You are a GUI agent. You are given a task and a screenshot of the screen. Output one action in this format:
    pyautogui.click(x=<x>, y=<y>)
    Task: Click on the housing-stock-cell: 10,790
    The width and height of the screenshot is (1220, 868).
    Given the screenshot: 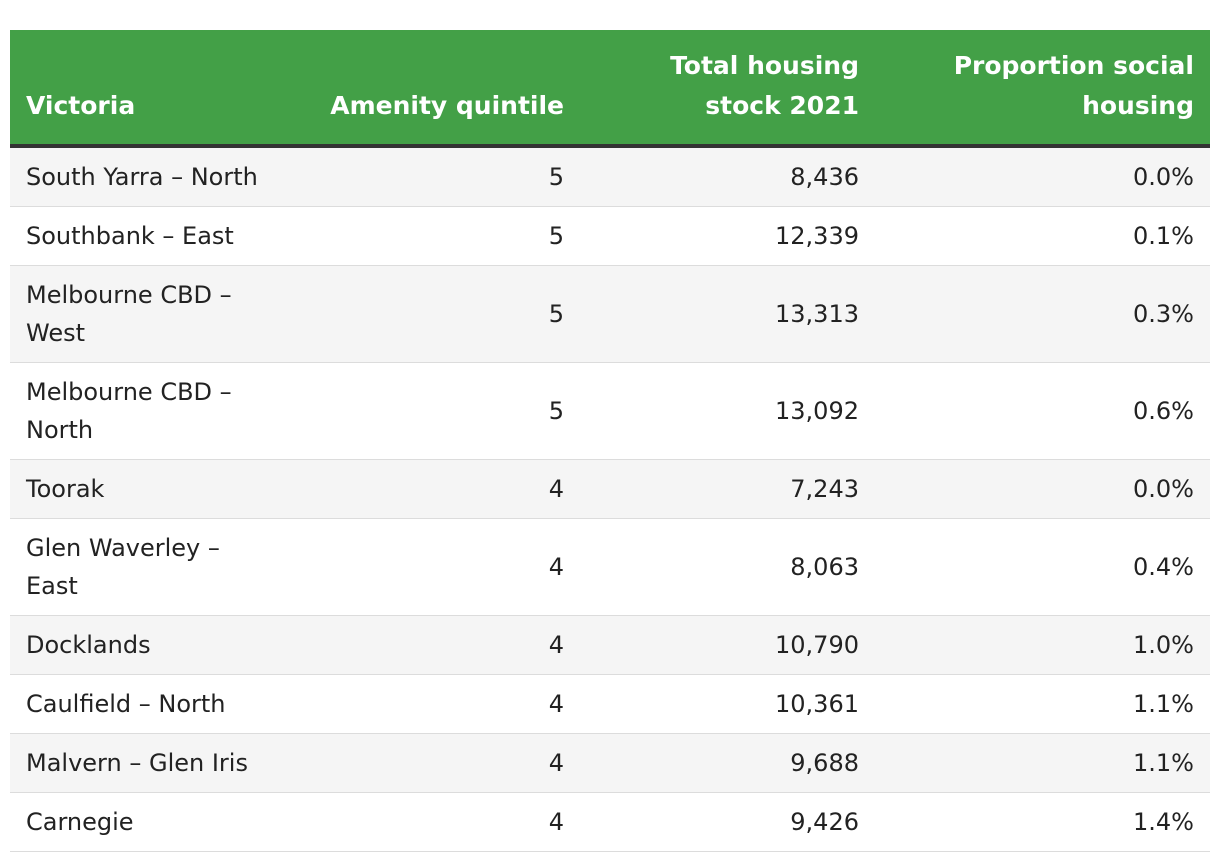 What is the action you would take?
    pyautogui.click(x=727, y=645)
    